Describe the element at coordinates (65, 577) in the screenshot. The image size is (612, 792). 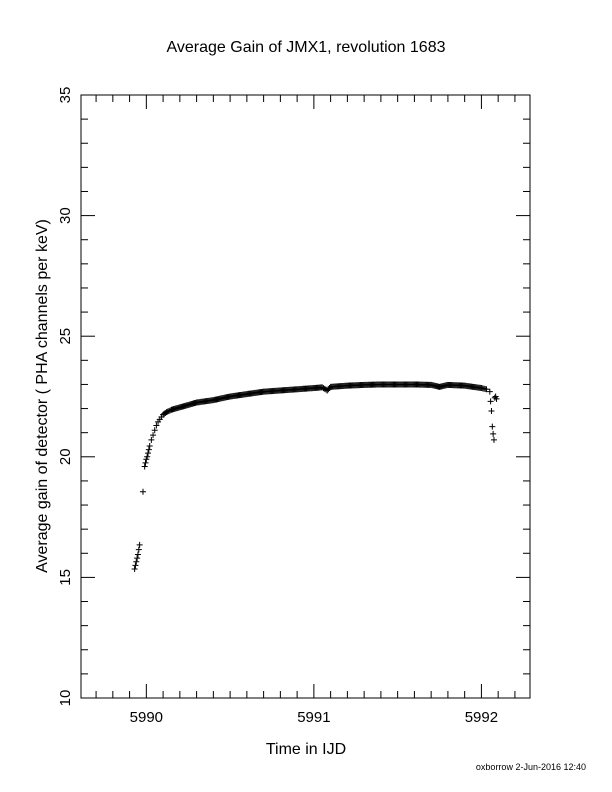
I see `y-tick-label: 15` at that location.